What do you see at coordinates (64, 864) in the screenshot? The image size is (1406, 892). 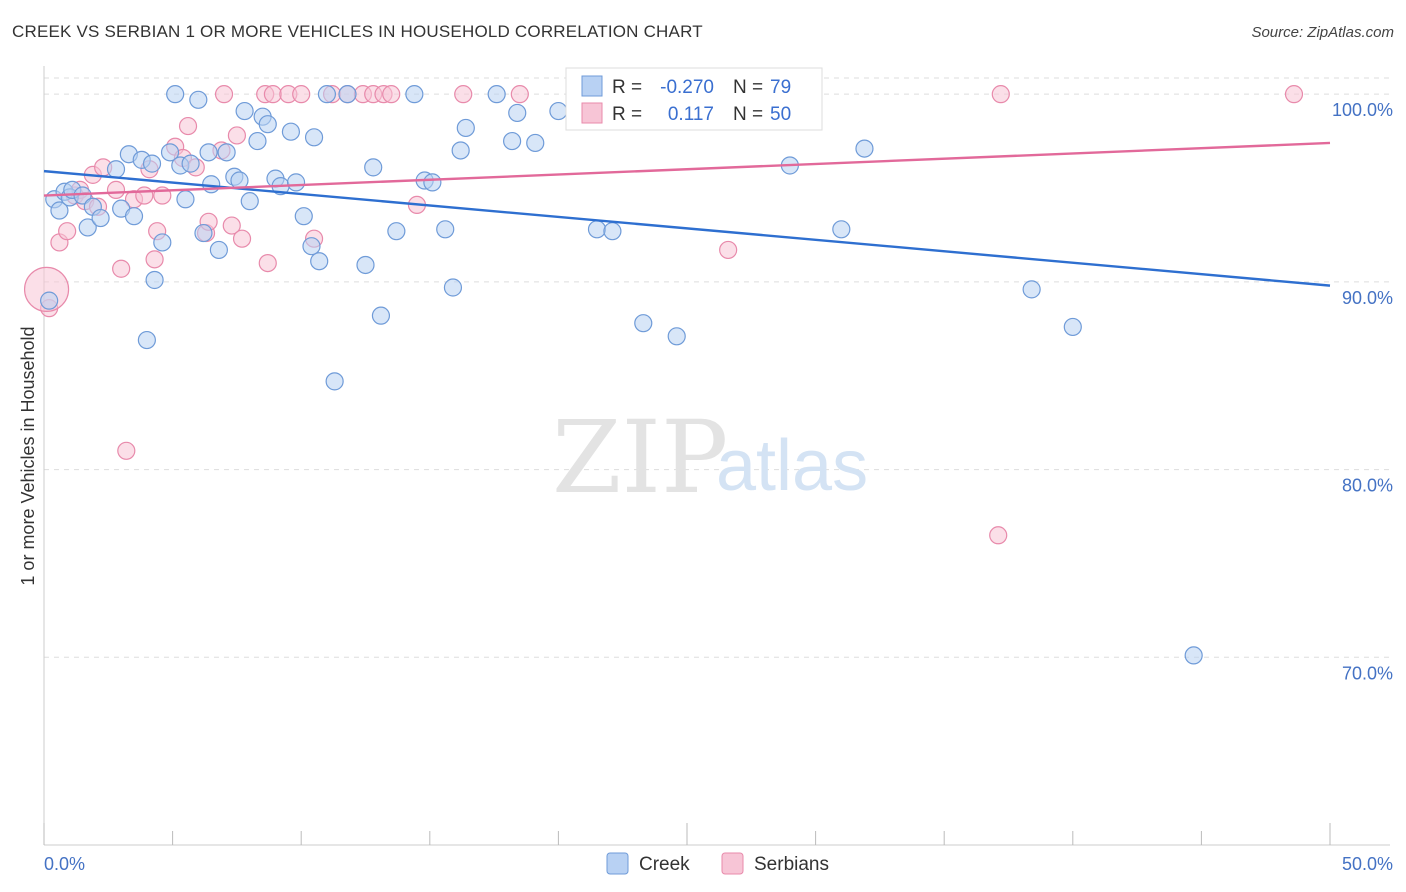 I see `x-tick-label-0: 0.0%` at bounding box center [64, 864].